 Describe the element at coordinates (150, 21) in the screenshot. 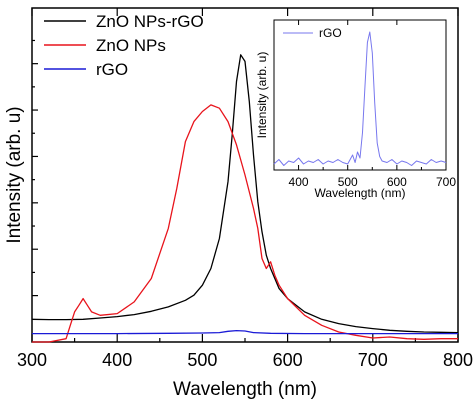

I see `legend-label-zno-nps-rgo: ZnO NPs-rGO` at that location.